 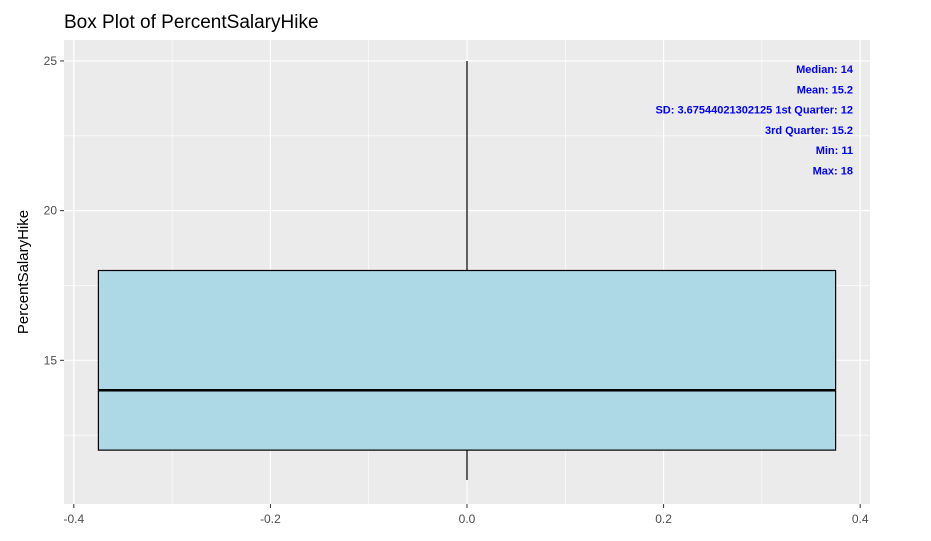 I want to click on y-axis: 15 20 25, so click(x=54, y=210).